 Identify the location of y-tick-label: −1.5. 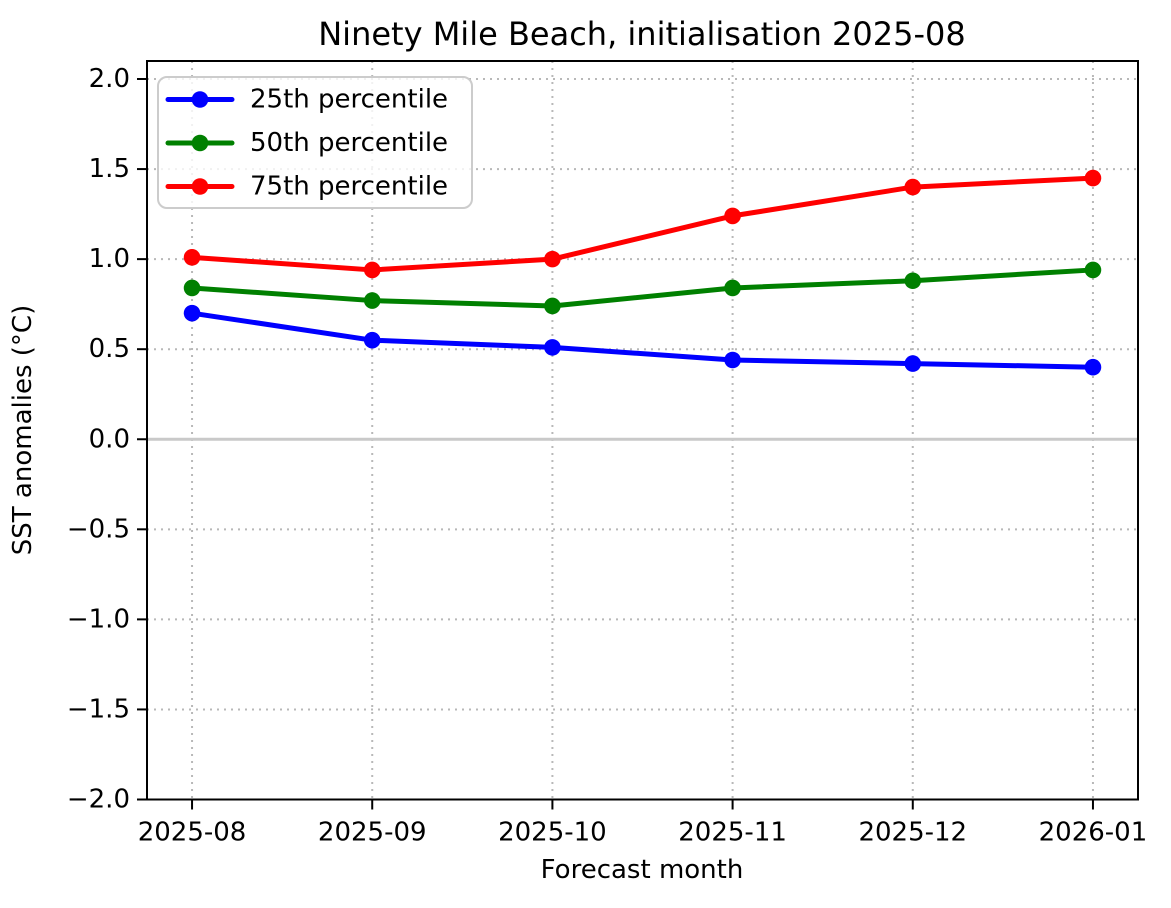
(98, 709).